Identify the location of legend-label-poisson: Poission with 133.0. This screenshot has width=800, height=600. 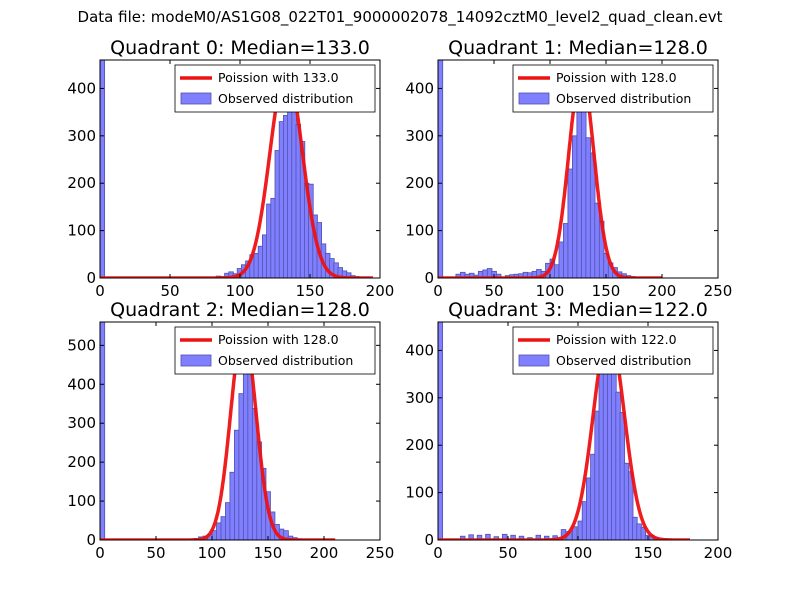
(278, 77).